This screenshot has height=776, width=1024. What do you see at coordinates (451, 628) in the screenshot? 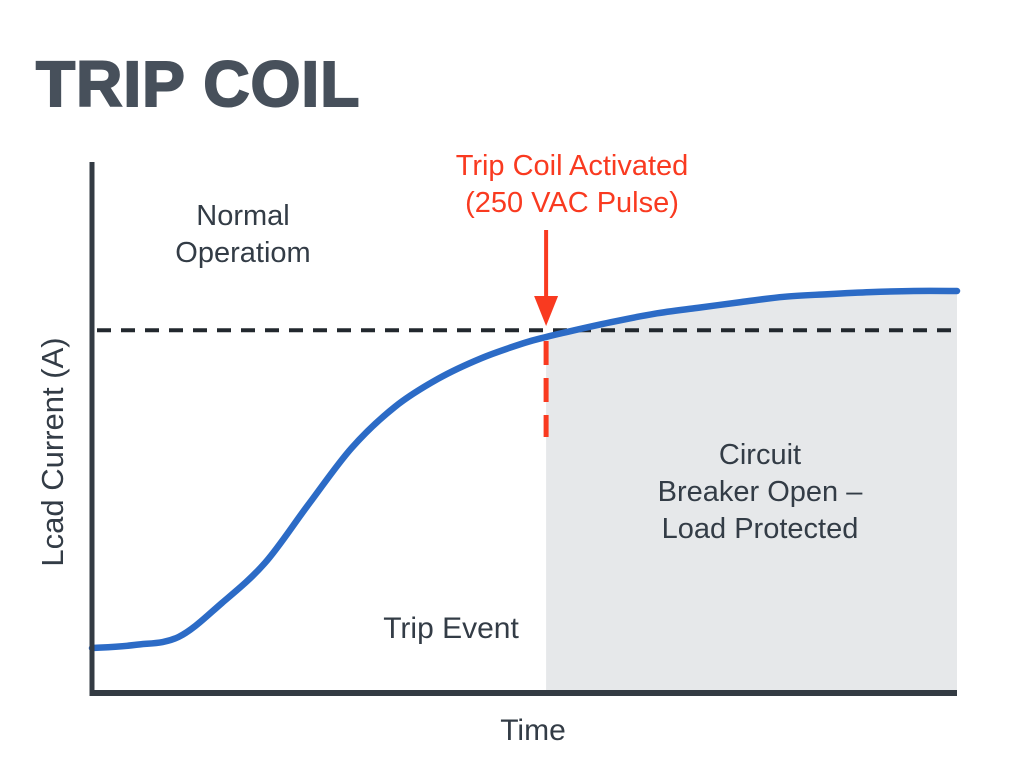
I see `trip-event-label: Trip Event` at bounding box center [451, 628].